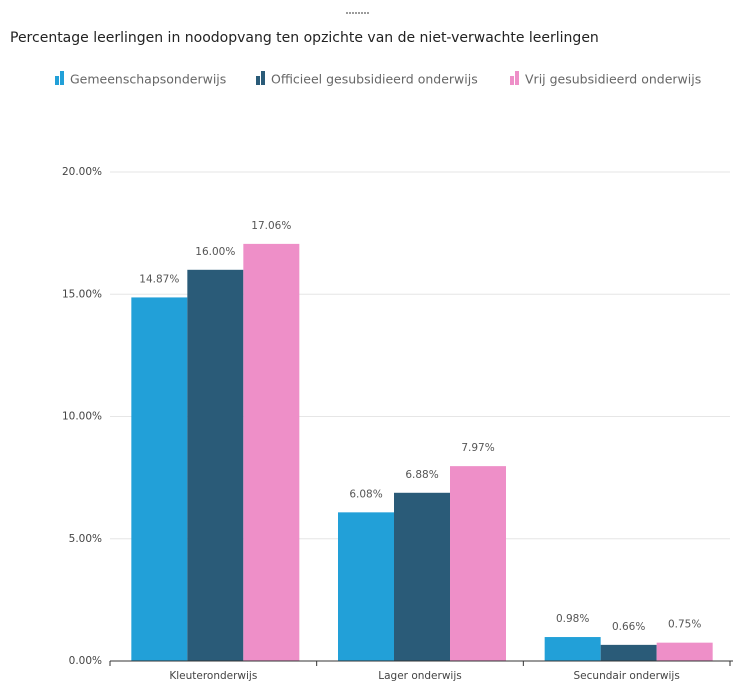 This screenshot has width=733, height=688. What do you see at coordinates (572, 619) in the screenshot?
I see `value-label: 0.98%` at bounding box center [572, 619].